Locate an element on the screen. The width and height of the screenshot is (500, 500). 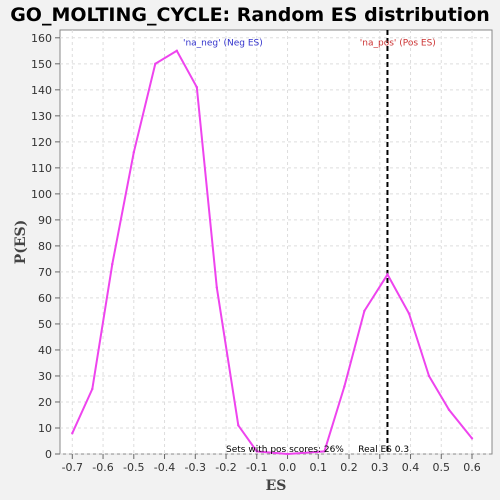
y-tick-label: 90 is located at coordinates (45, 220).